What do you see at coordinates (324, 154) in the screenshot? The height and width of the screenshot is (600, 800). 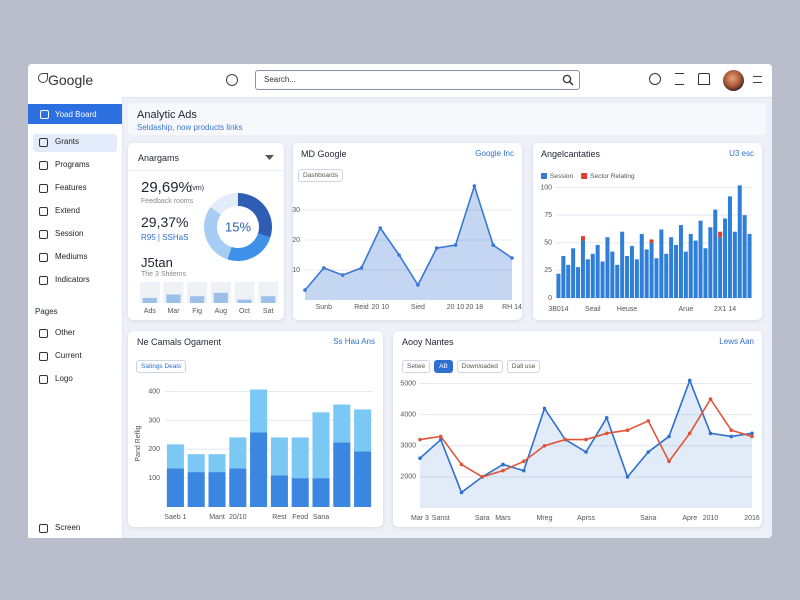 I see `chart-title: MD Google` at bounding box center [324, 154].